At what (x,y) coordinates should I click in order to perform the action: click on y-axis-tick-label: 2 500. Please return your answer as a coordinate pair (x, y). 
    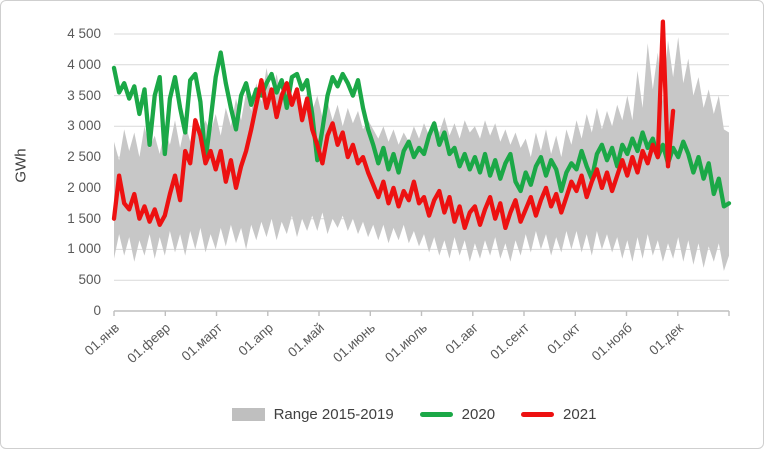
    Looking at the image, I should click on (84, 157).